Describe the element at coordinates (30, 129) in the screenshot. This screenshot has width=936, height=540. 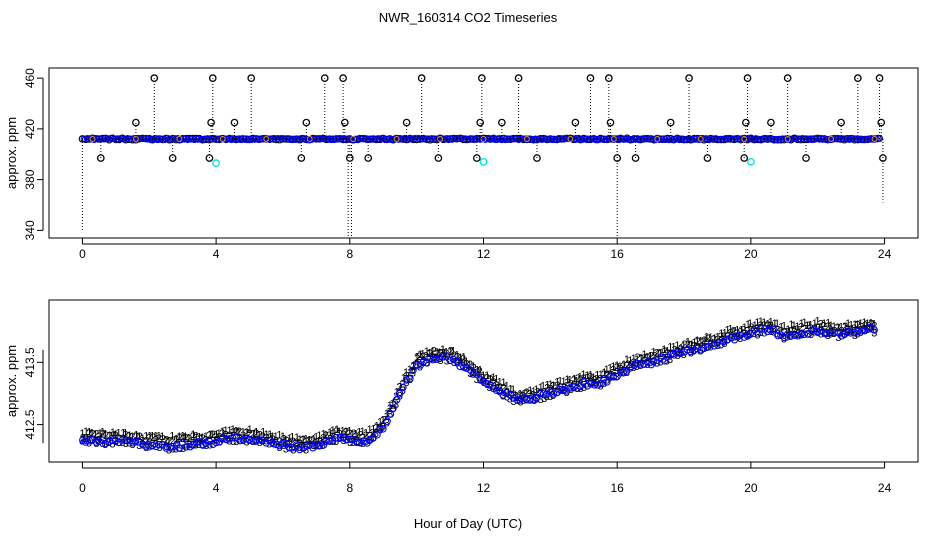
I see `top-y-tick-label: 420` at that location.